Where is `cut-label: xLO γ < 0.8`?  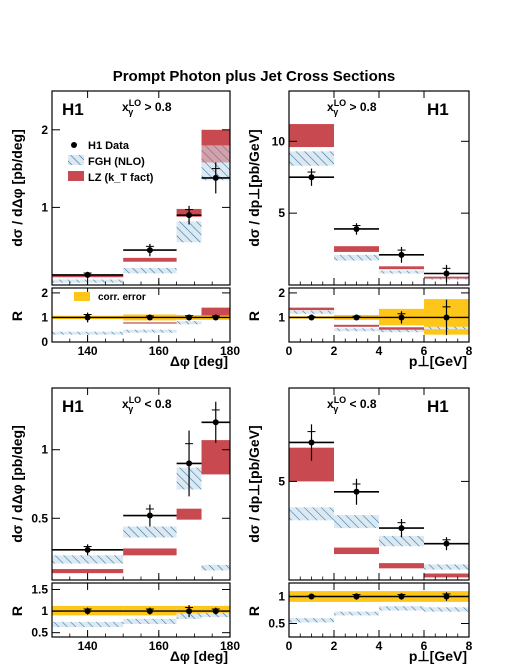
cut-label: xLO γ < 0.8 is located at coordinates (352, 404).